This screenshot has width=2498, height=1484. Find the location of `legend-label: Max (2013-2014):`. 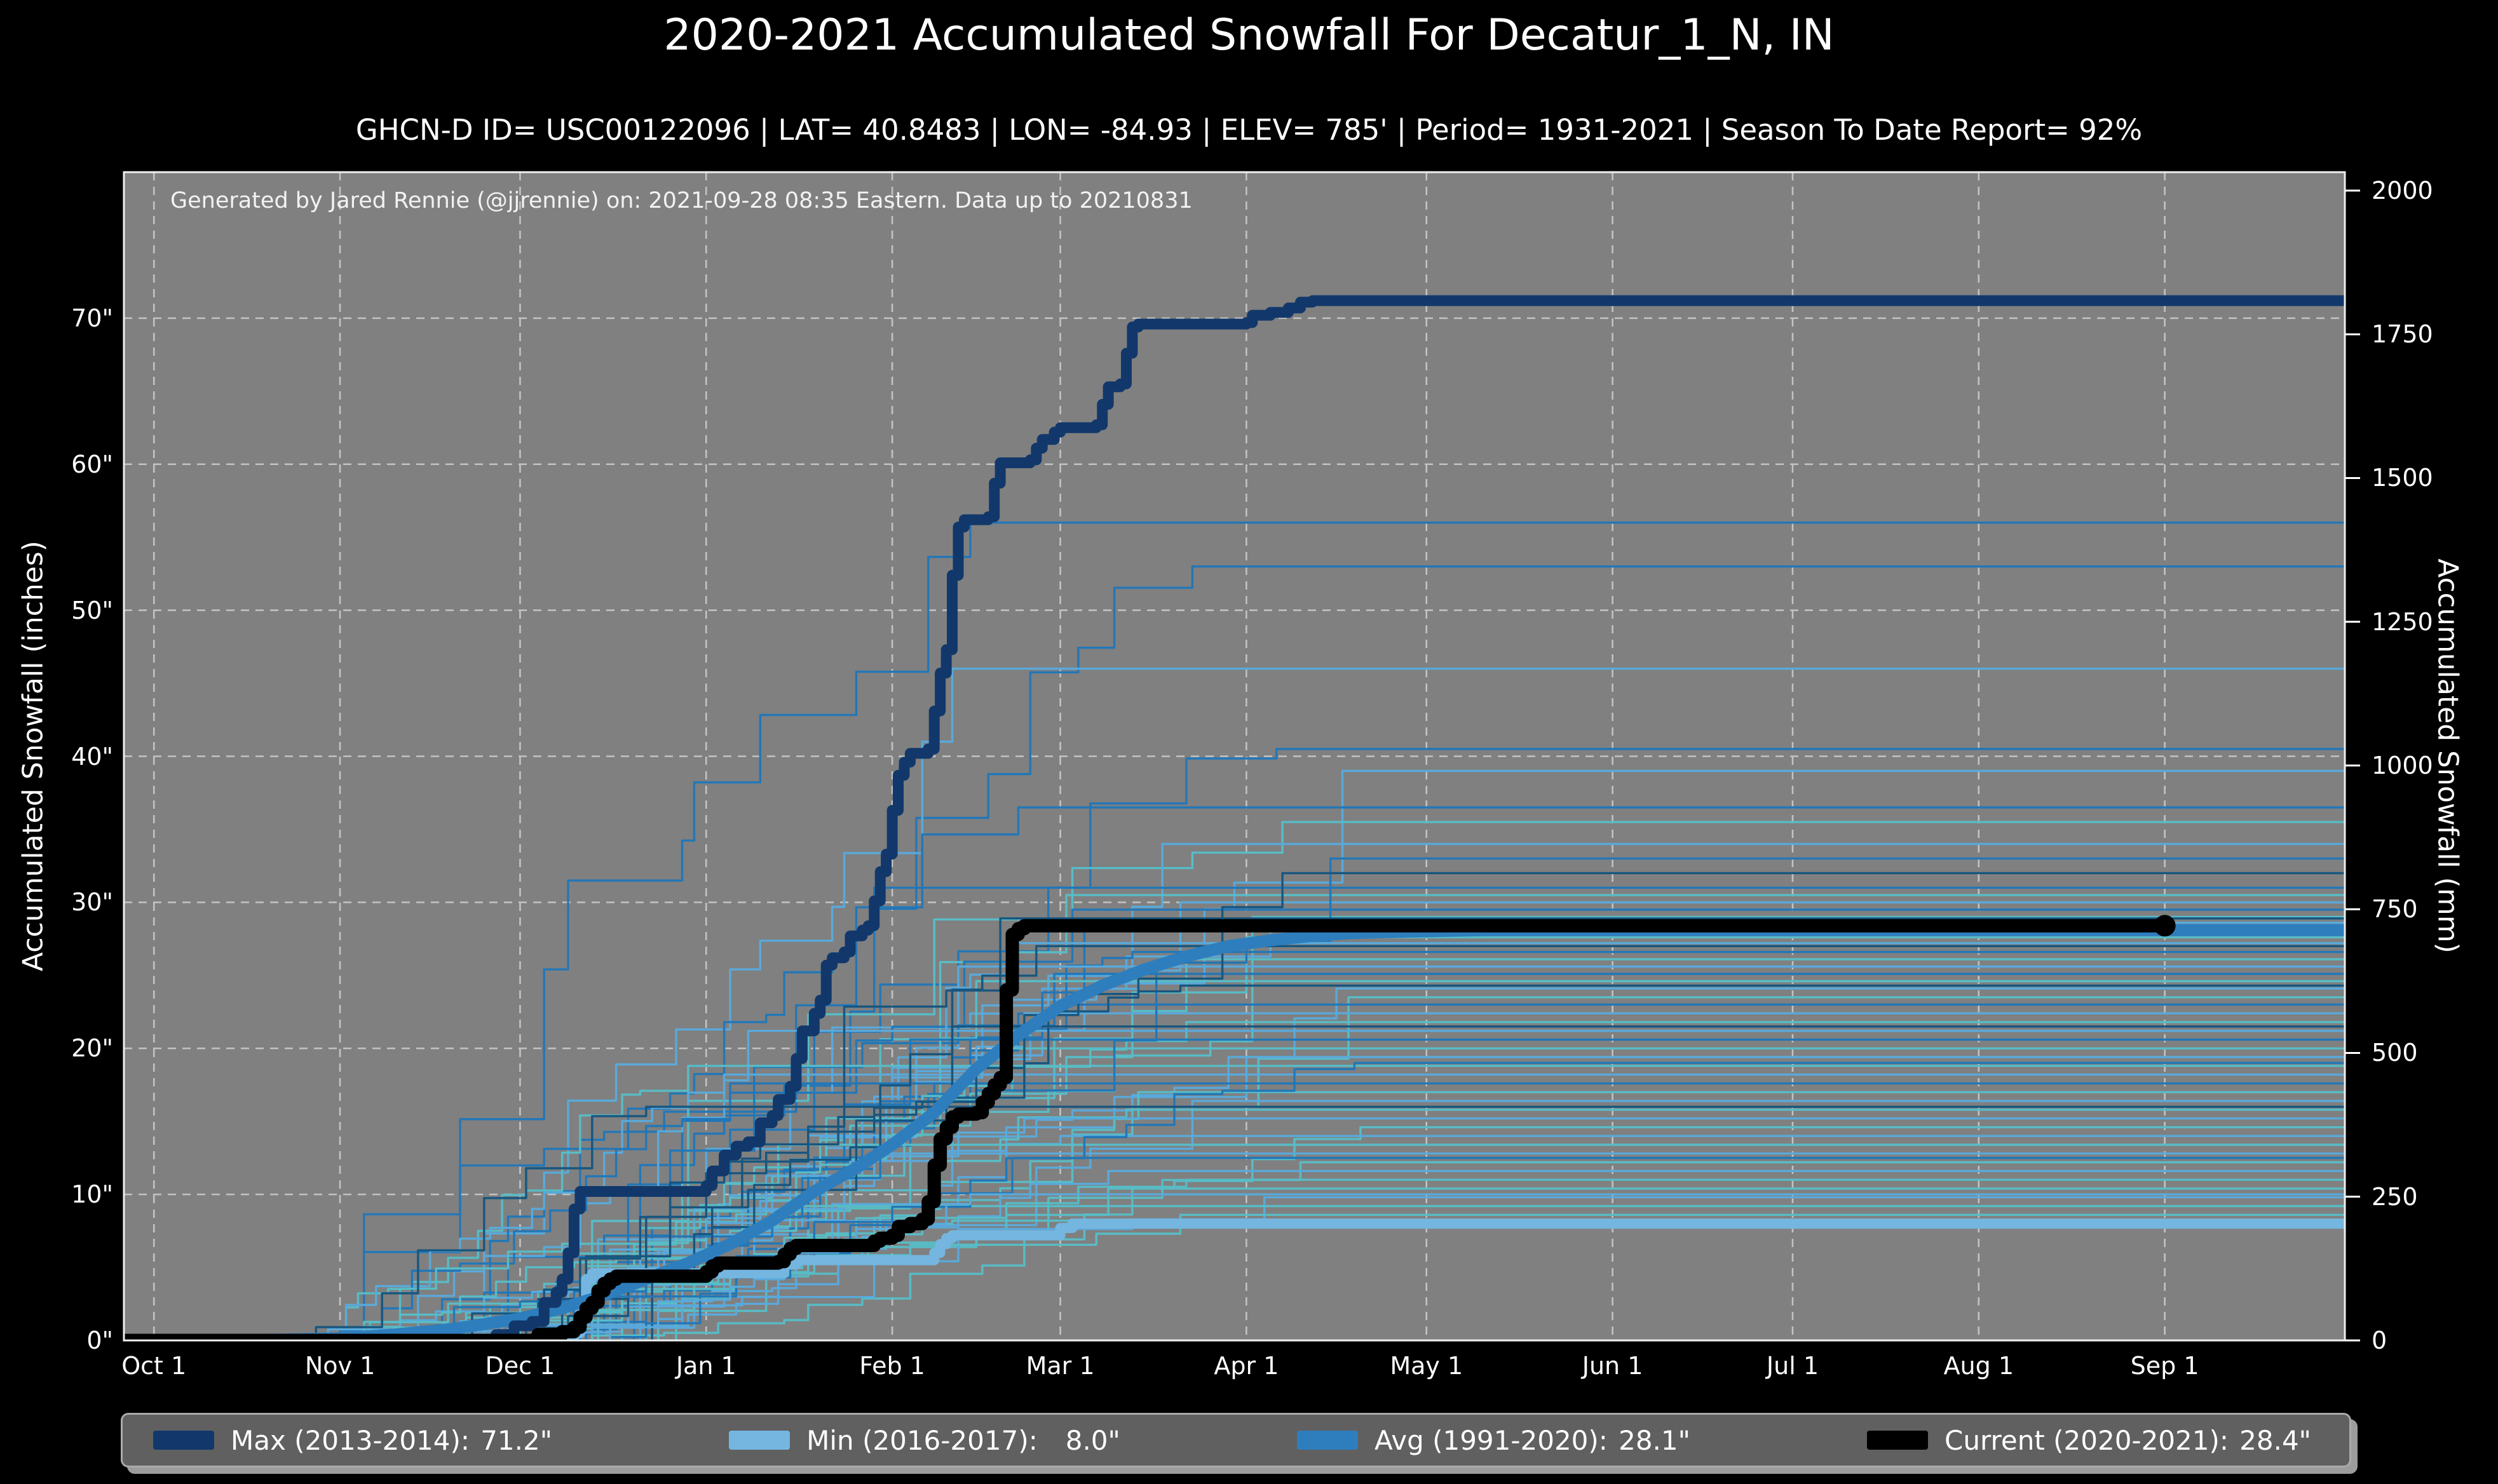

legend-label: Max (2013-2014): is located at coordinates (350, 1440).